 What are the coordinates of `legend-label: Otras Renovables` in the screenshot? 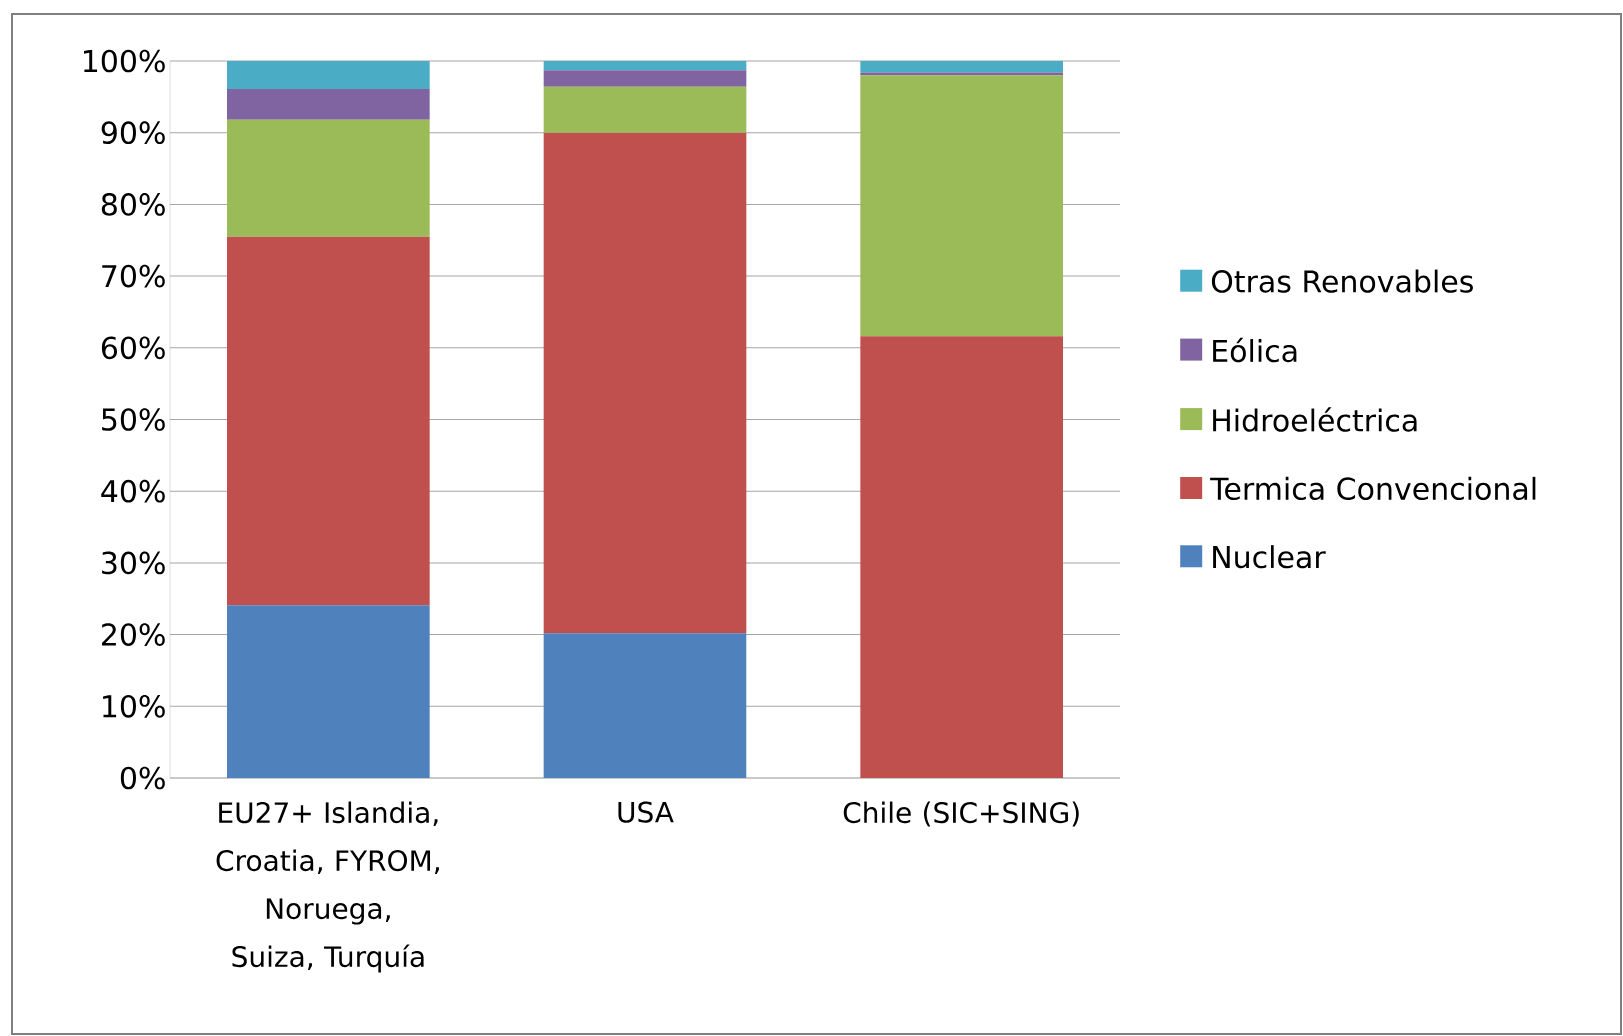 It's located at (1342, 281).